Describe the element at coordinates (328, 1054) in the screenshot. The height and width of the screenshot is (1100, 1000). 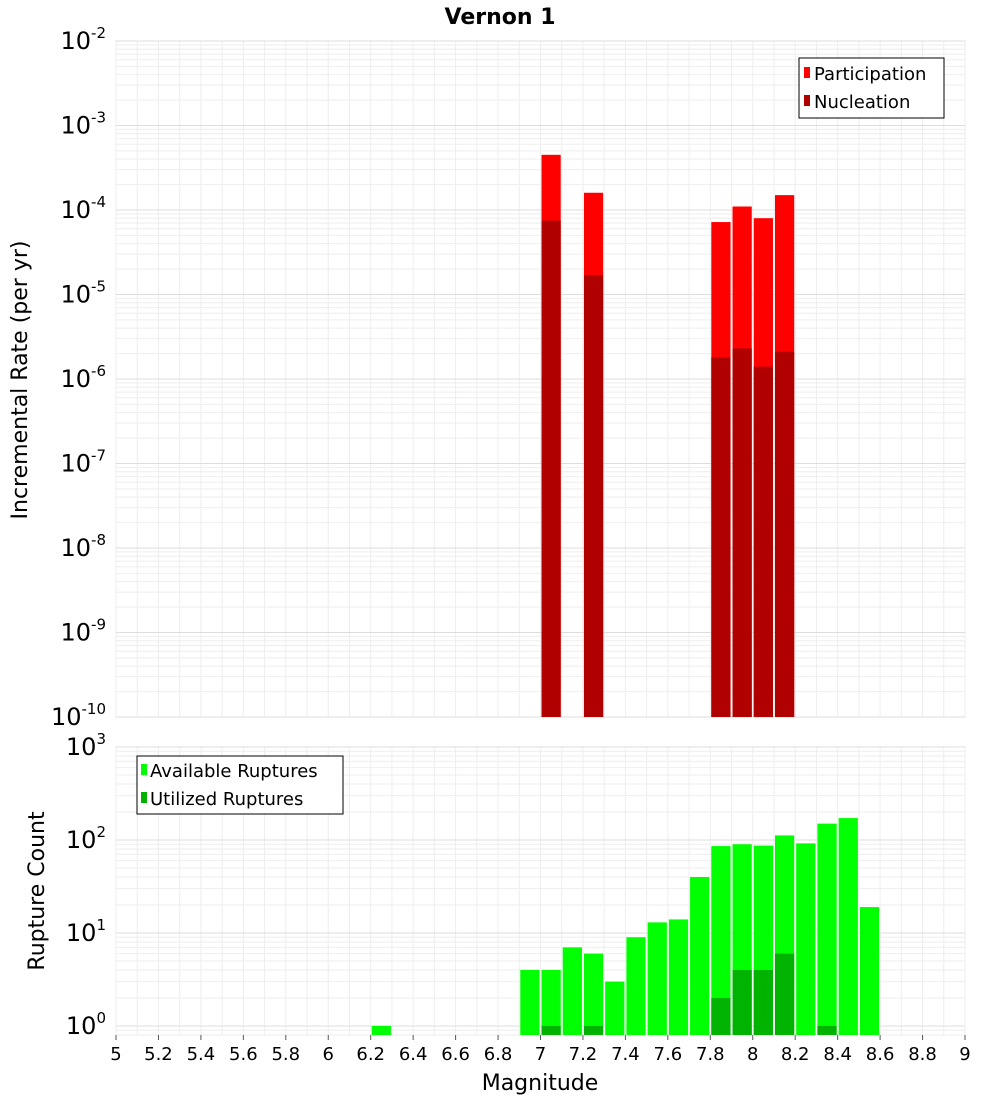
I see `x-tick-label: 6` at that location.